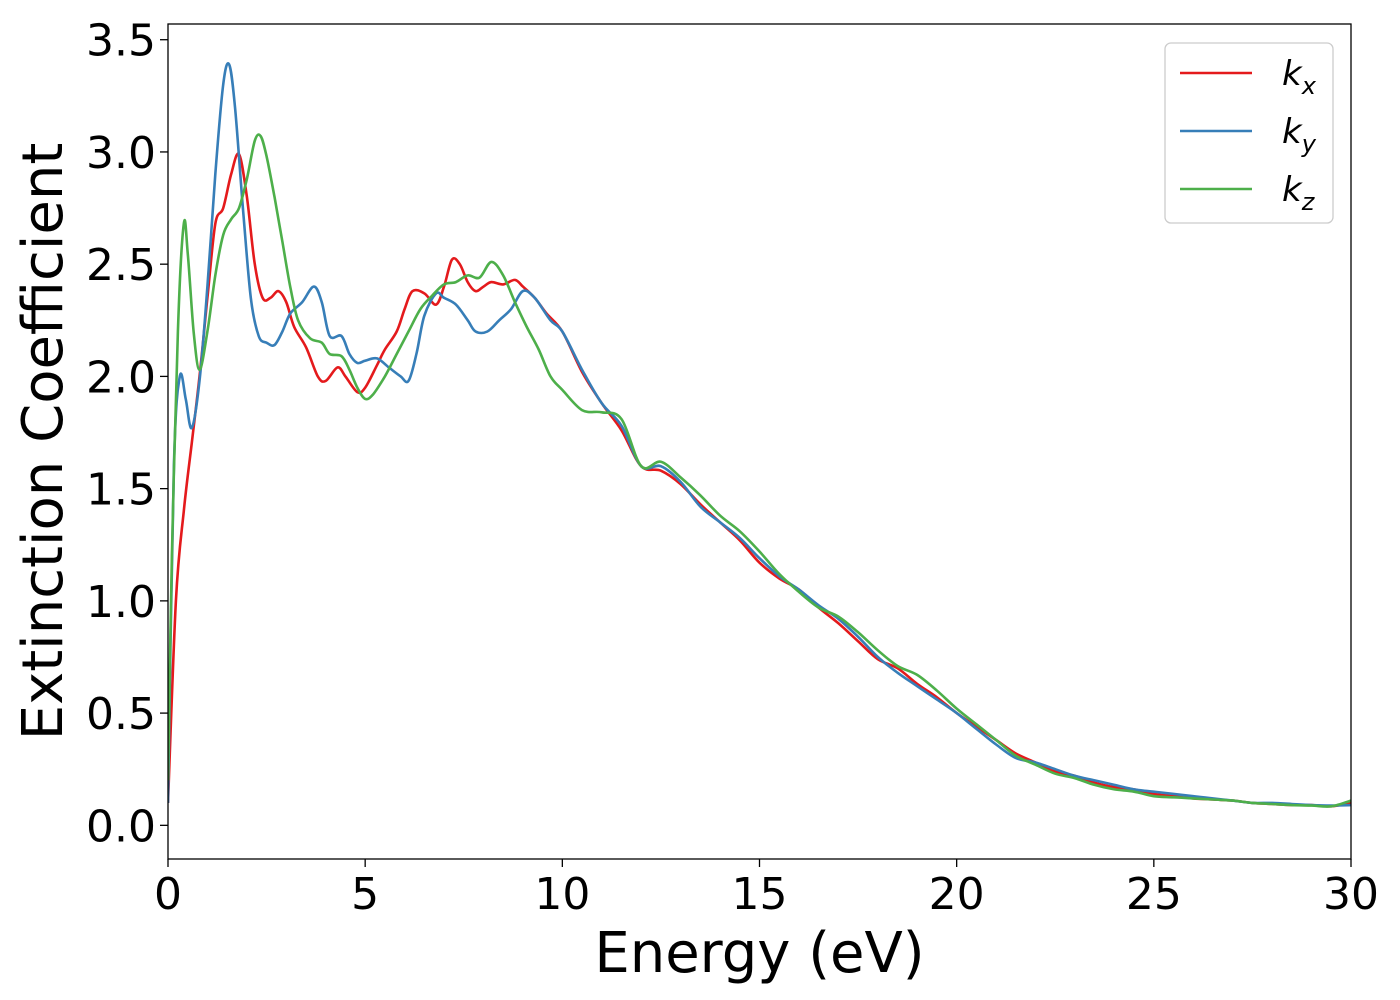  What do you see at coordinates (121, 490) in the screenshot?
I see `y-tick-label: 1.5` at bounding box center [121, 490].